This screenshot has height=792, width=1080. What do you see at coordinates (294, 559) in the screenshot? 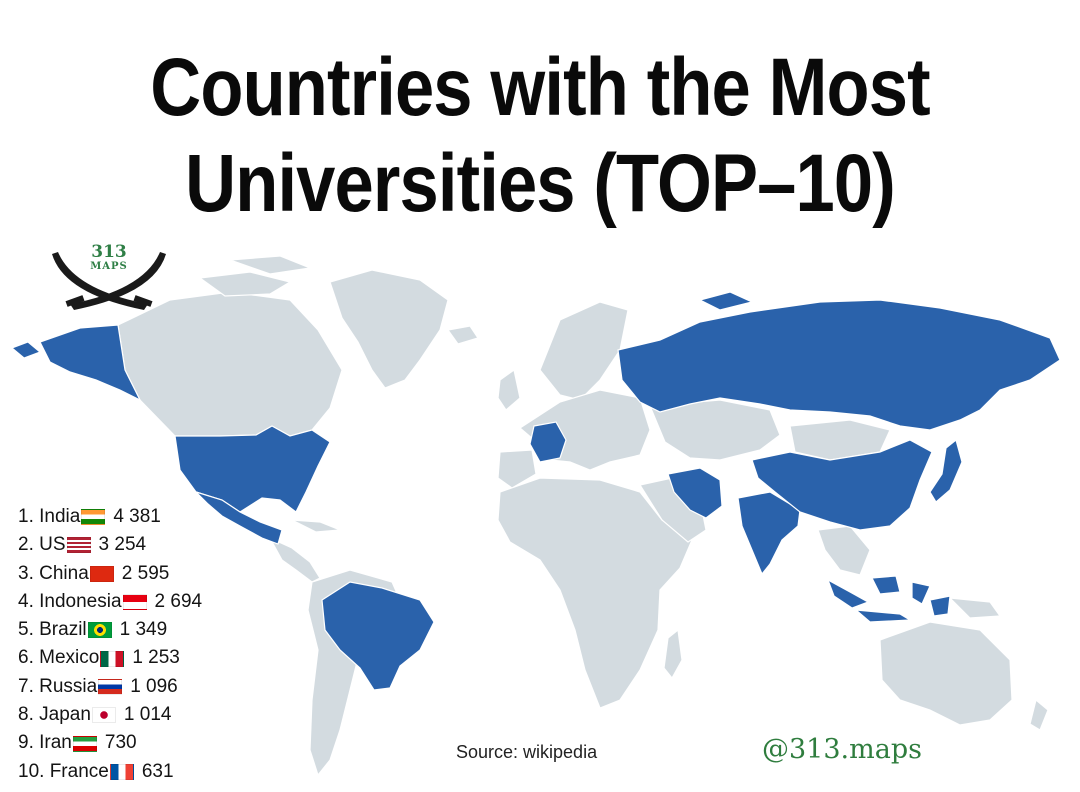
I see `central-america` at bounding box center [294, 559].